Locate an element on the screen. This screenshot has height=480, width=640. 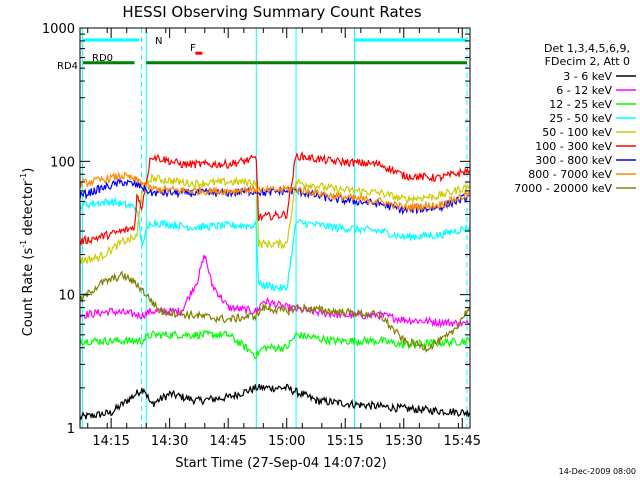
y-tick-label: 1000 is located at coordinates (58, 29).